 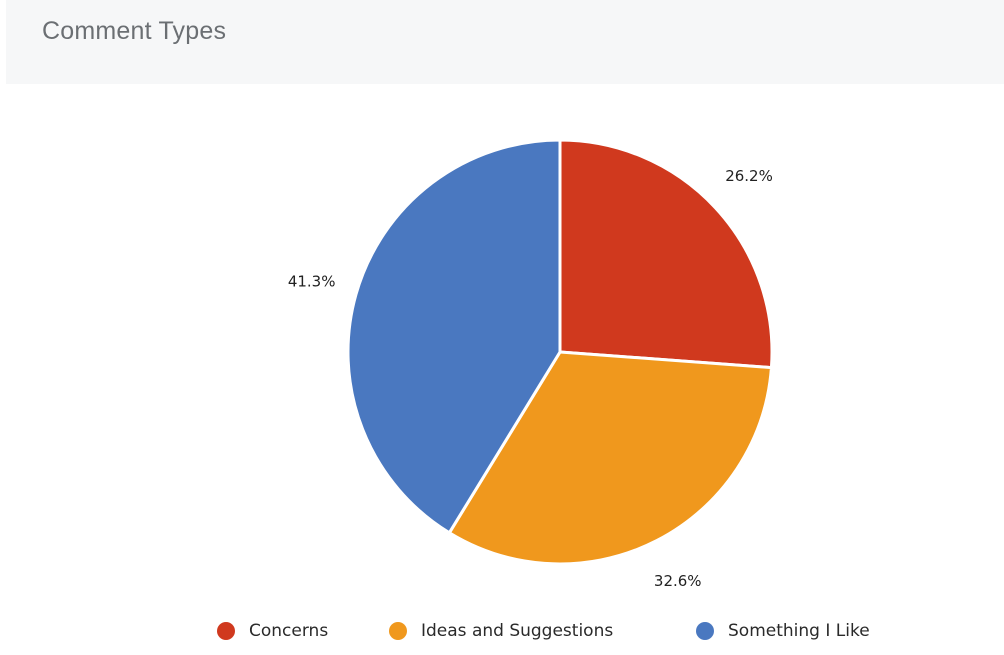 I want to click on legend-swatch-something-i-like, so click(x=705, y=631).